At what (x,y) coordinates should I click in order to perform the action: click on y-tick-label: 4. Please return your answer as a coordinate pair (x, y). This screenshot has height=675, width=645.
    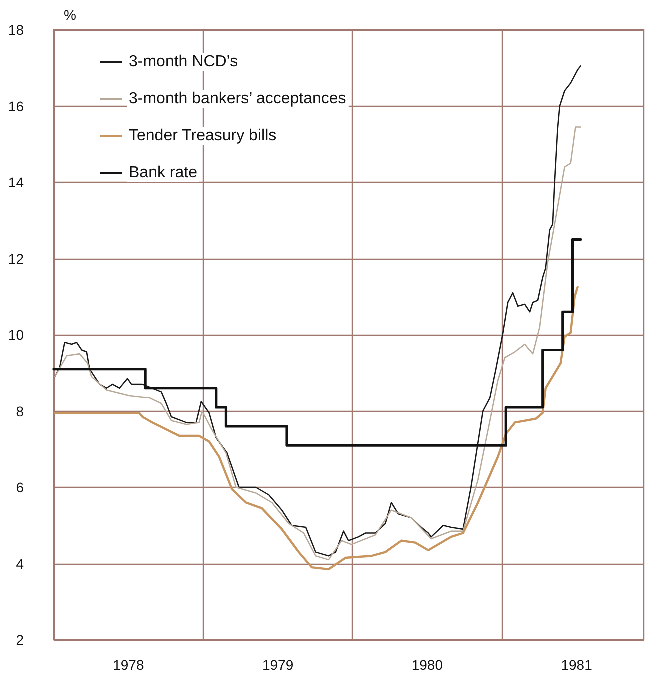
    Looking at the image, I should click on (20, 564).